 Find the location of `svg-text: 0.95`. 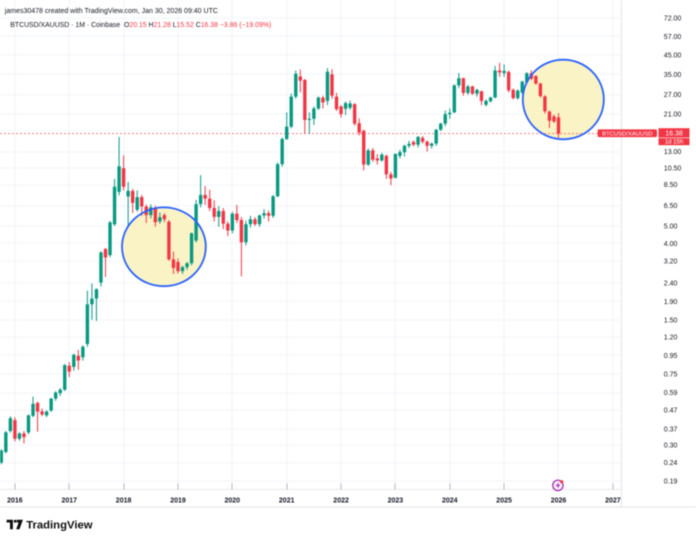

svg-text: 0.95 is located at coordinates (671, 356).